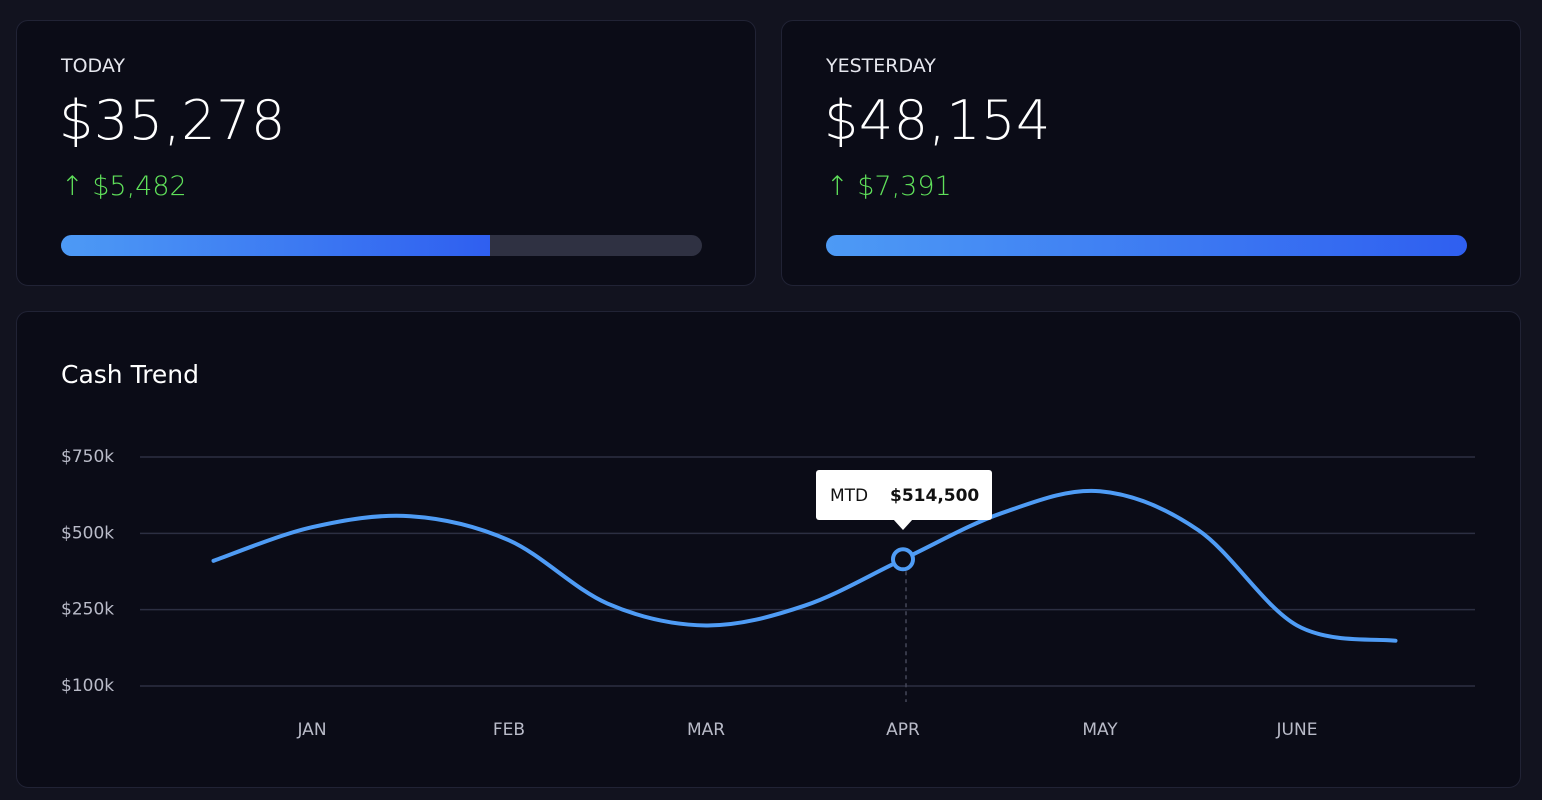 The height and width of the screenshot is (800, 1542). I want to click on tooltip: MTD $514,500, so click(904, 500).